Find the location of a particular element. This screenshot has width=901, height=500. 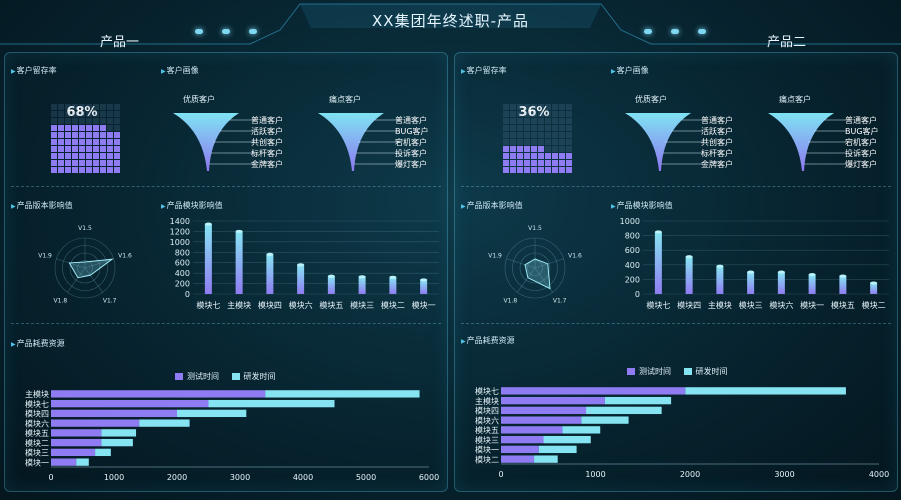

module-impact-title: 产品模块影响值 is located at coordinates (192, 205).